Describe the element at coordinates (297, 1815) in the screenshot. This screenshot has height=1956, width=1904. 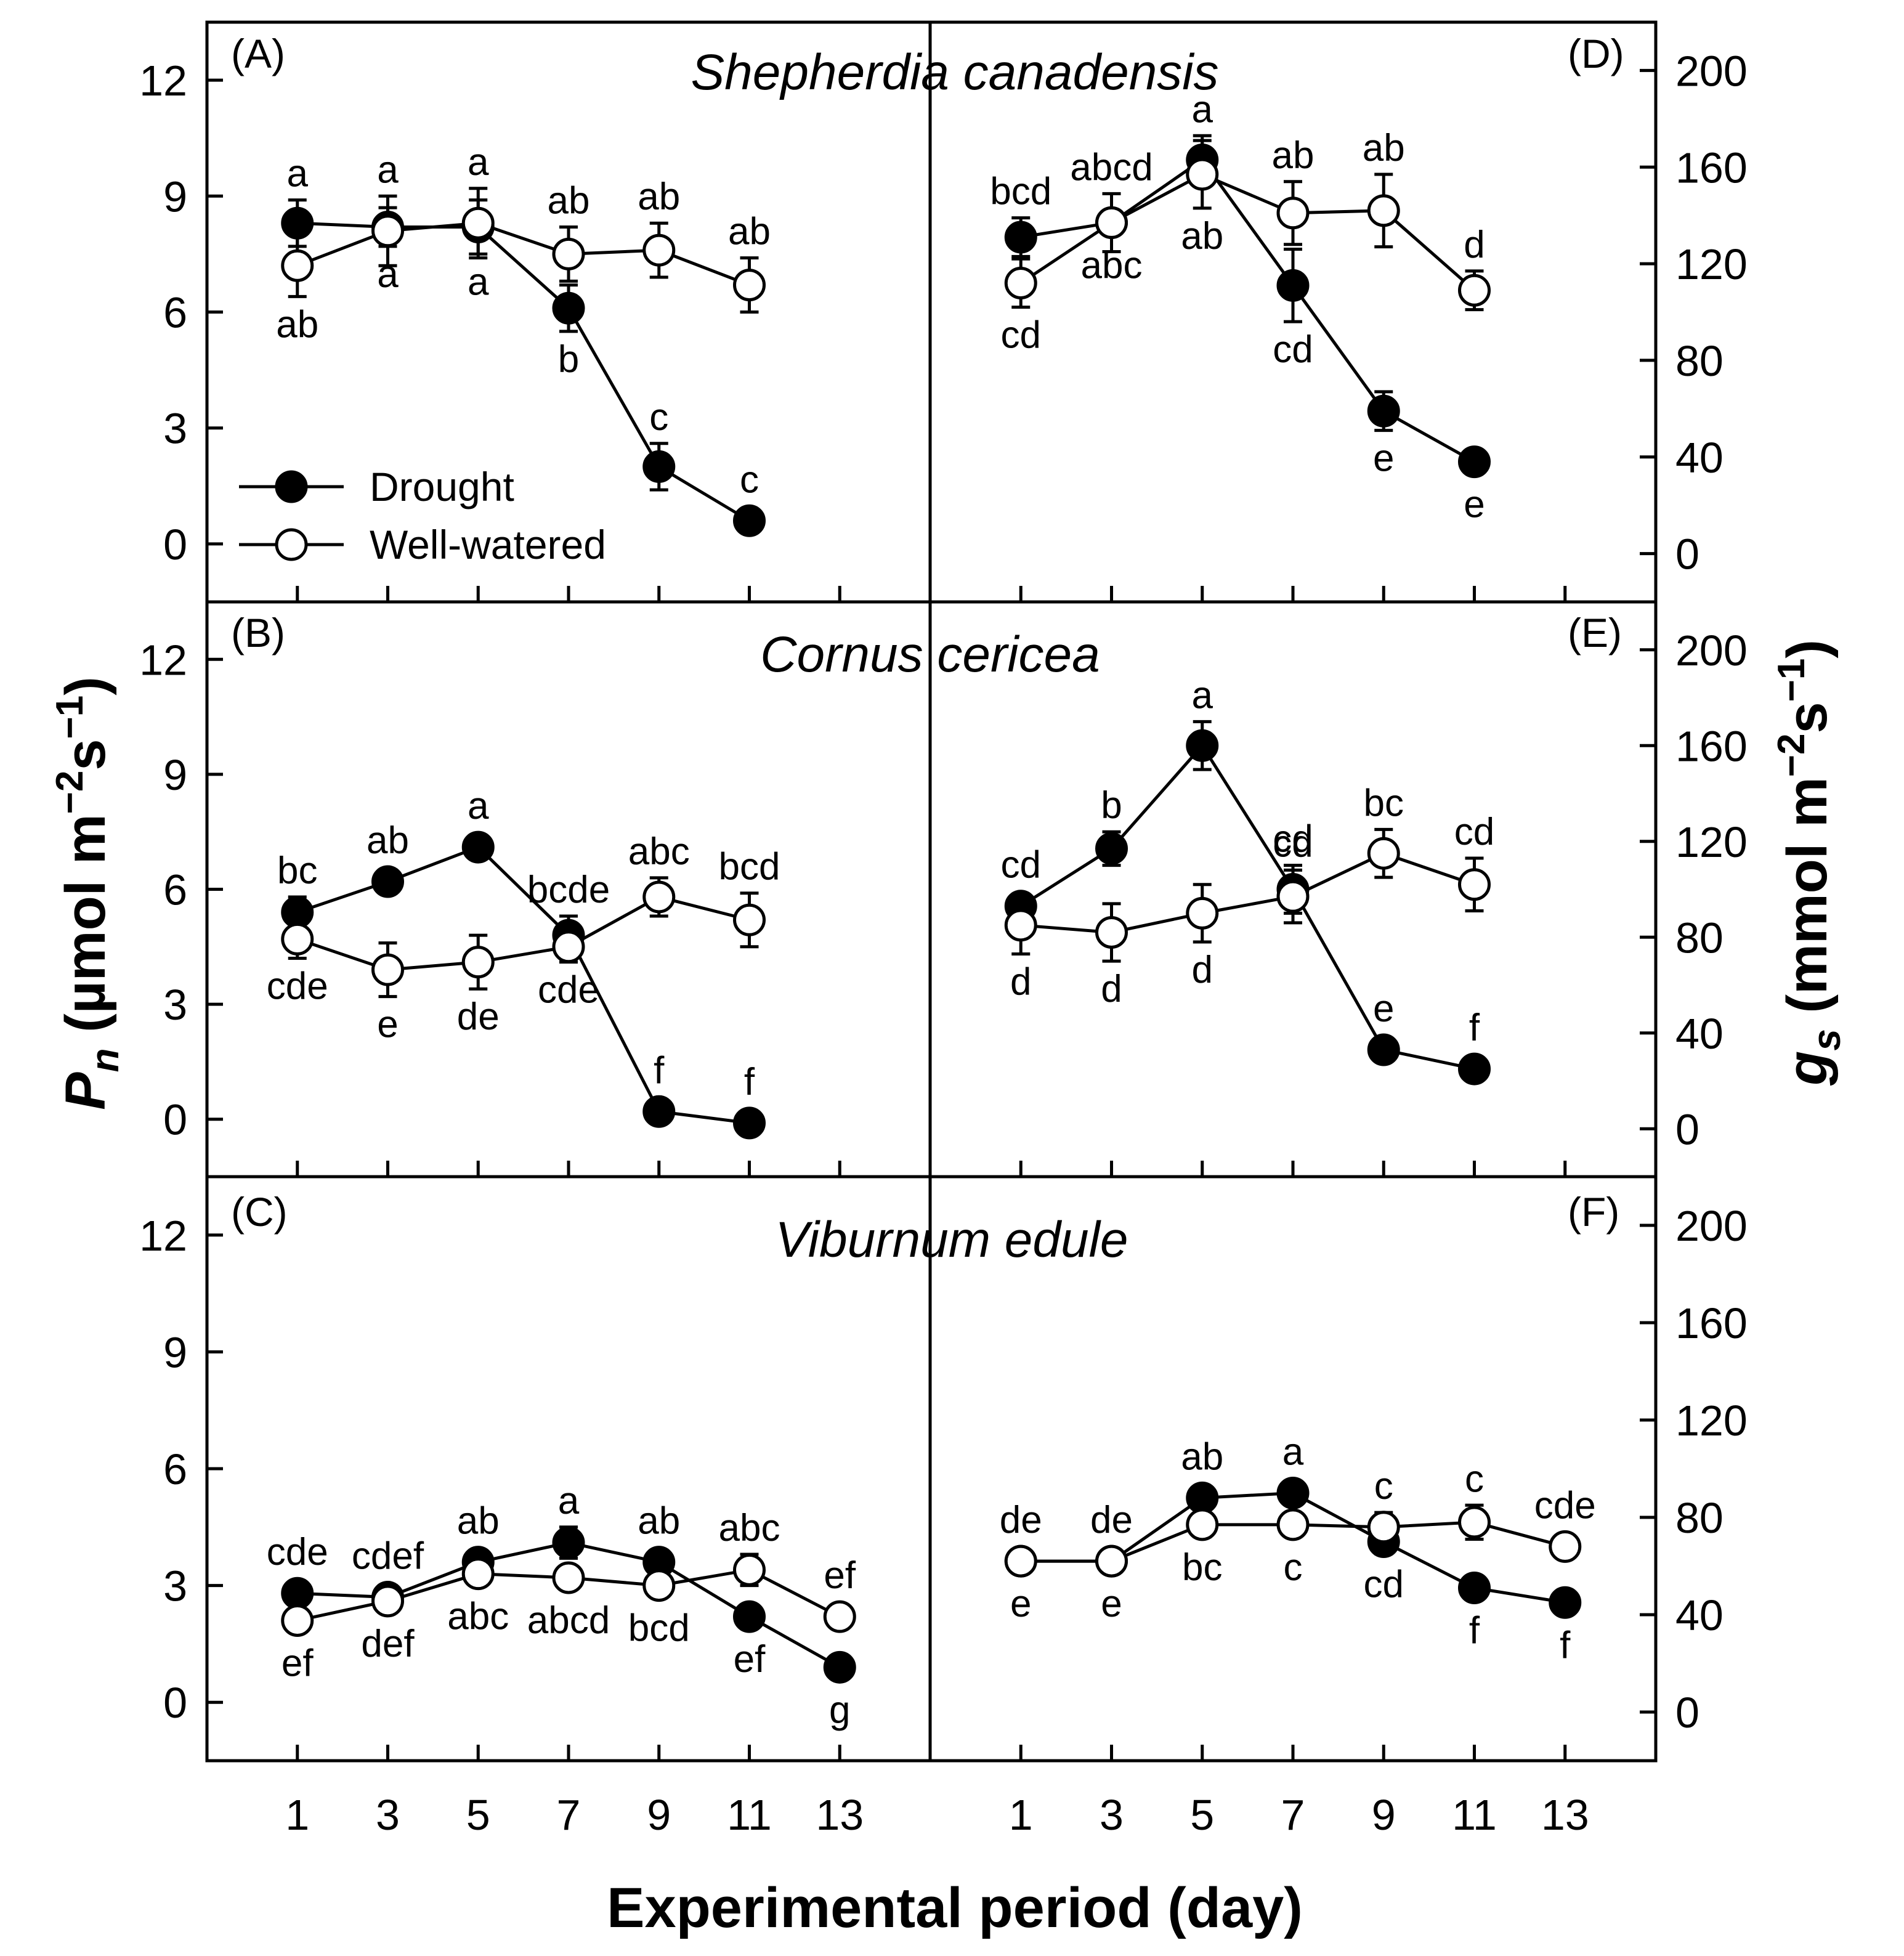
I see `panel-c-xtick-label: 1` at that location.